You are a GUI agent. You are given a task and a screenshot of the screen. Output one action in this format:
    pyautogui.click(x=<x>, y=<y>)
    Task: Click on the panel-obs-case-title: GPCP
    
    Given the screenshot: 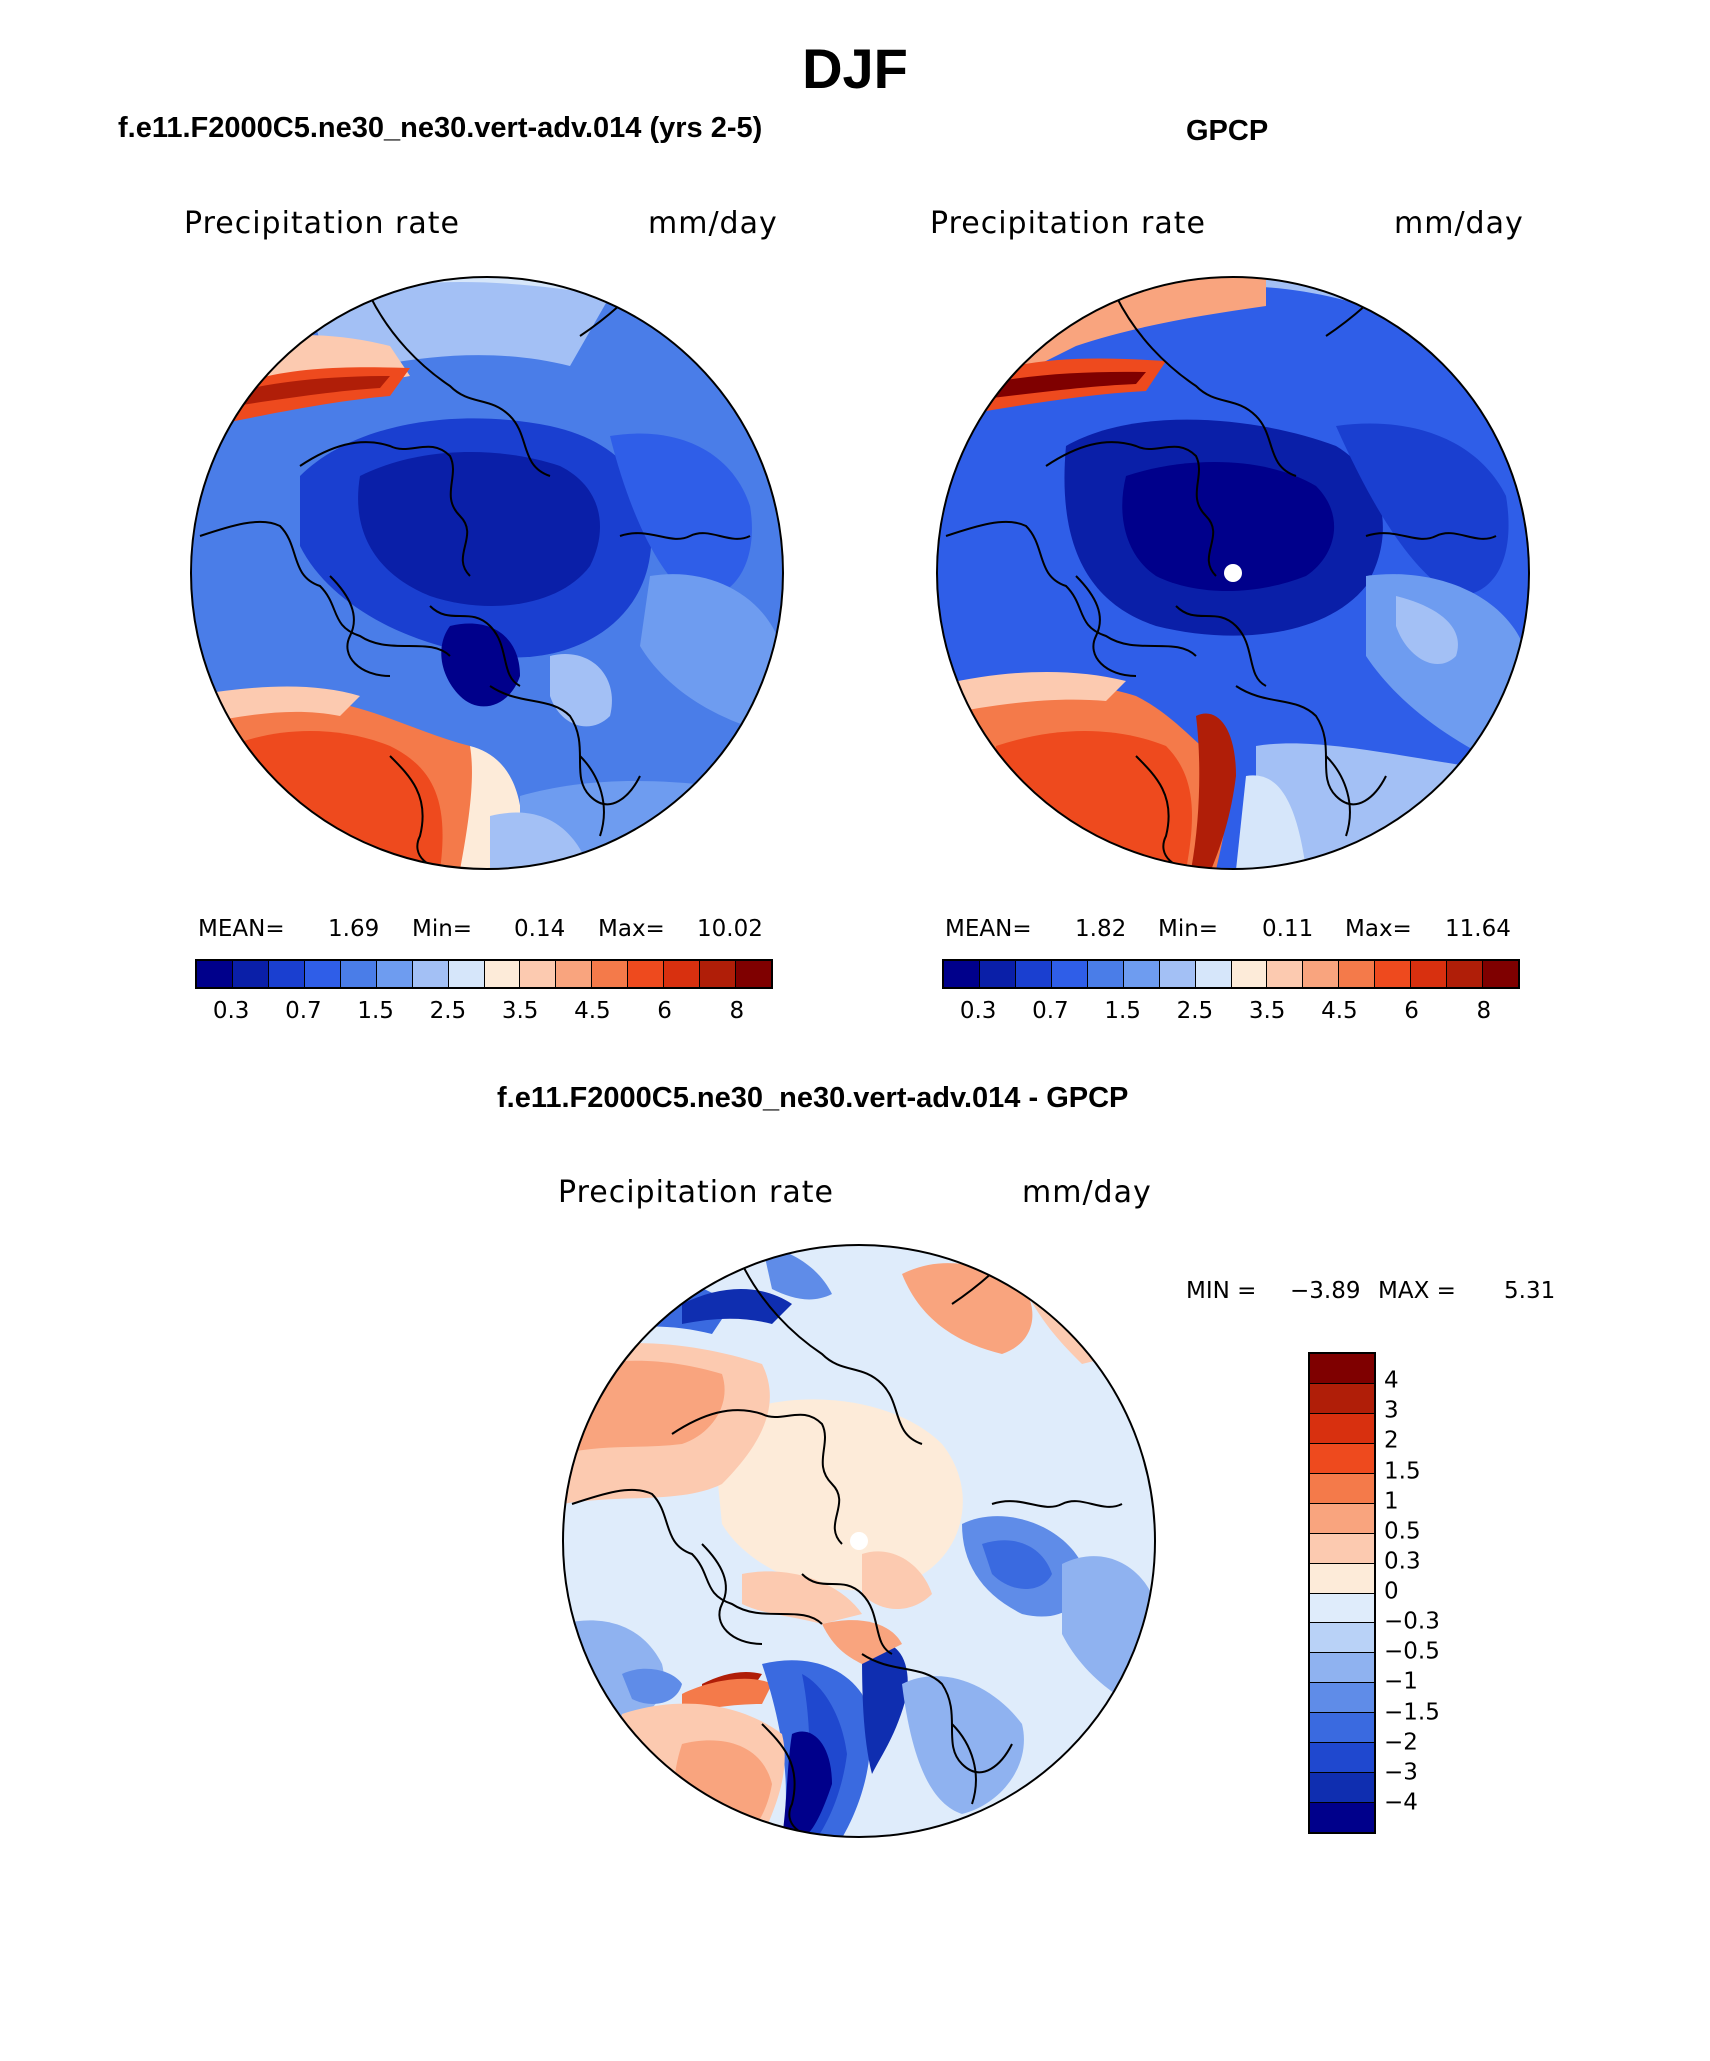 What is the action you would take?
    pyautogui.click(x=1227, y=131)
    